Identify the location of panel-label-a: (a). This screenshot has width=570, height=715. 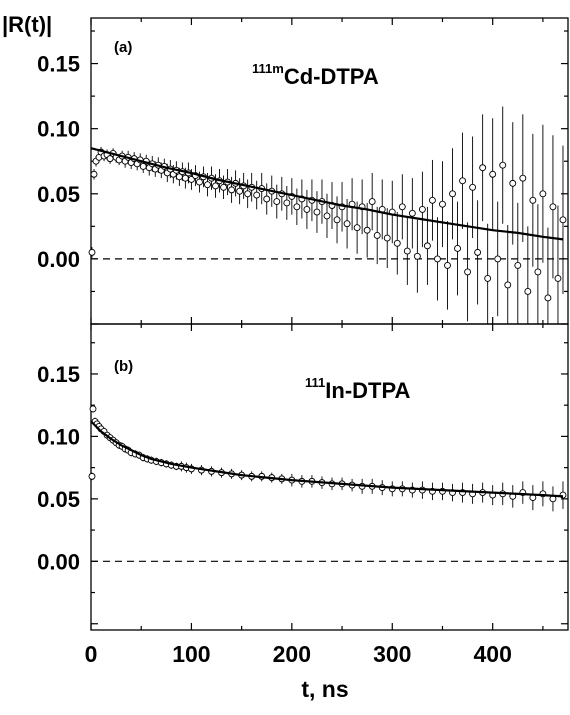
(123, 47).